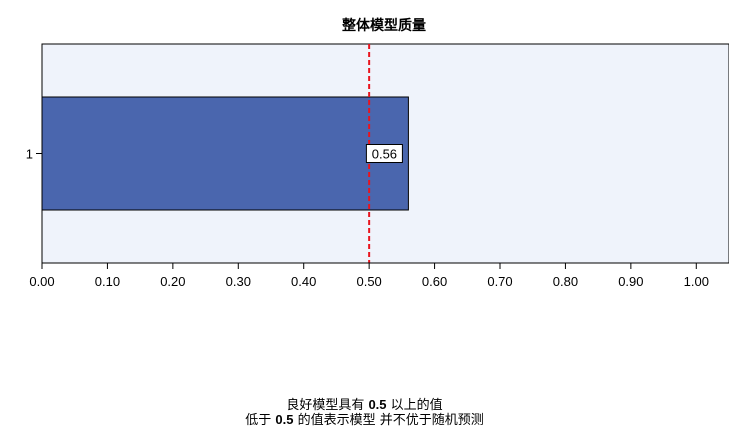 The width and height of the screenshot is (729, 440). What do you see at coordinates (284, 419) in the screenshot?
I see `footnote-line-2-value: 0.5` at bounding box center [284, 419].